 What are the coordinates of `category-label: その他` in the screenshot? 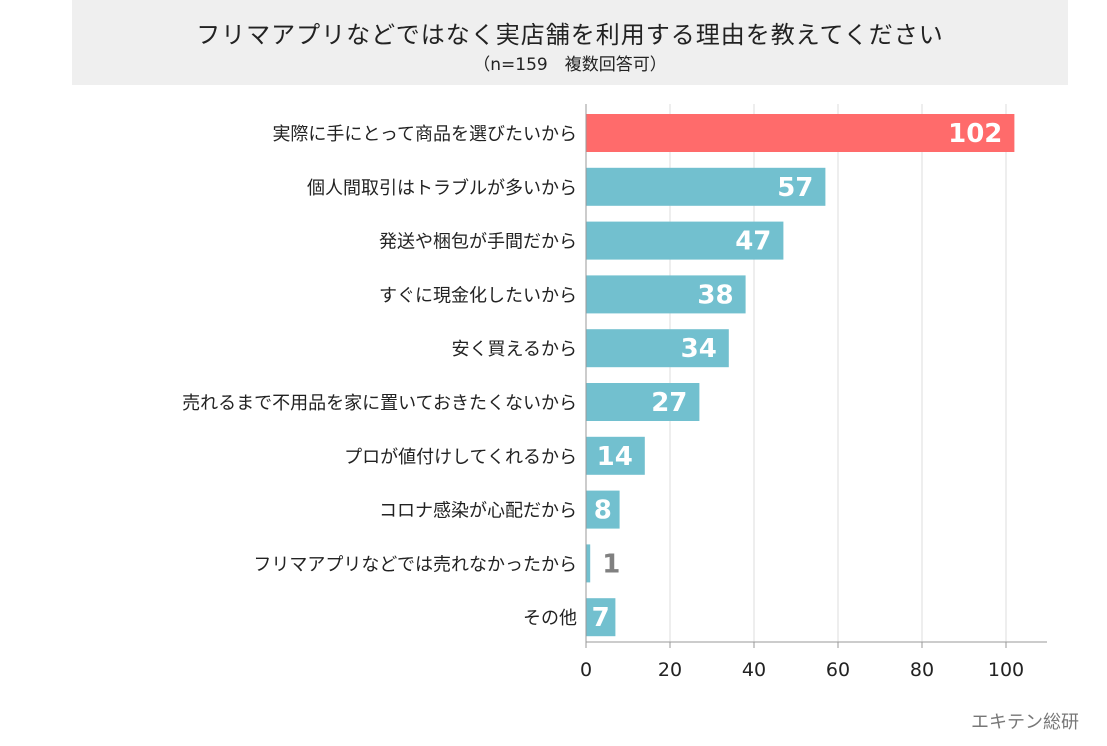 It's located at (550, 618).